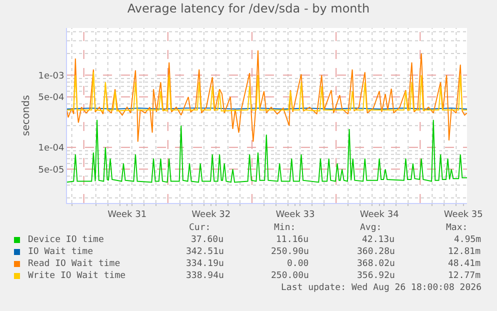 This screenshot has height=311, width=497. What do you see at coordinates (205, 252) in the screenshot?
I see `text: 342.51u` at bounding box center [205, 252].